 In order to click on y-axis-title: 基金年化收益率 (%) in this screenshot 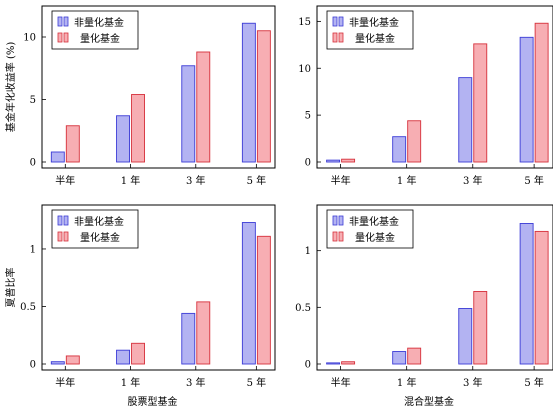, I will do `click(10, 87)`.